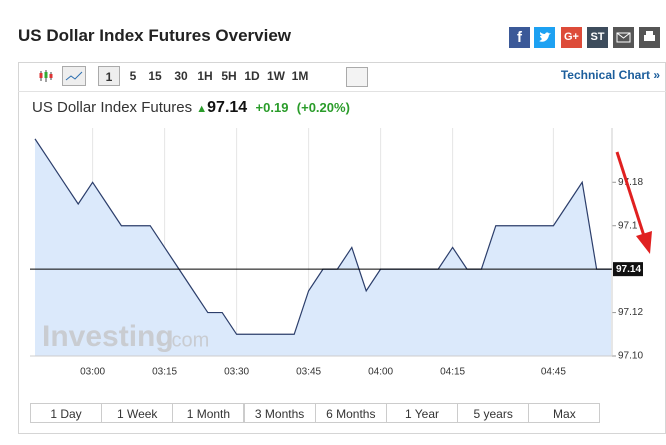 Image resolution: width=666 pixels, height=445 pixels. I want to click on interval-button: 5, so click(133, 76).